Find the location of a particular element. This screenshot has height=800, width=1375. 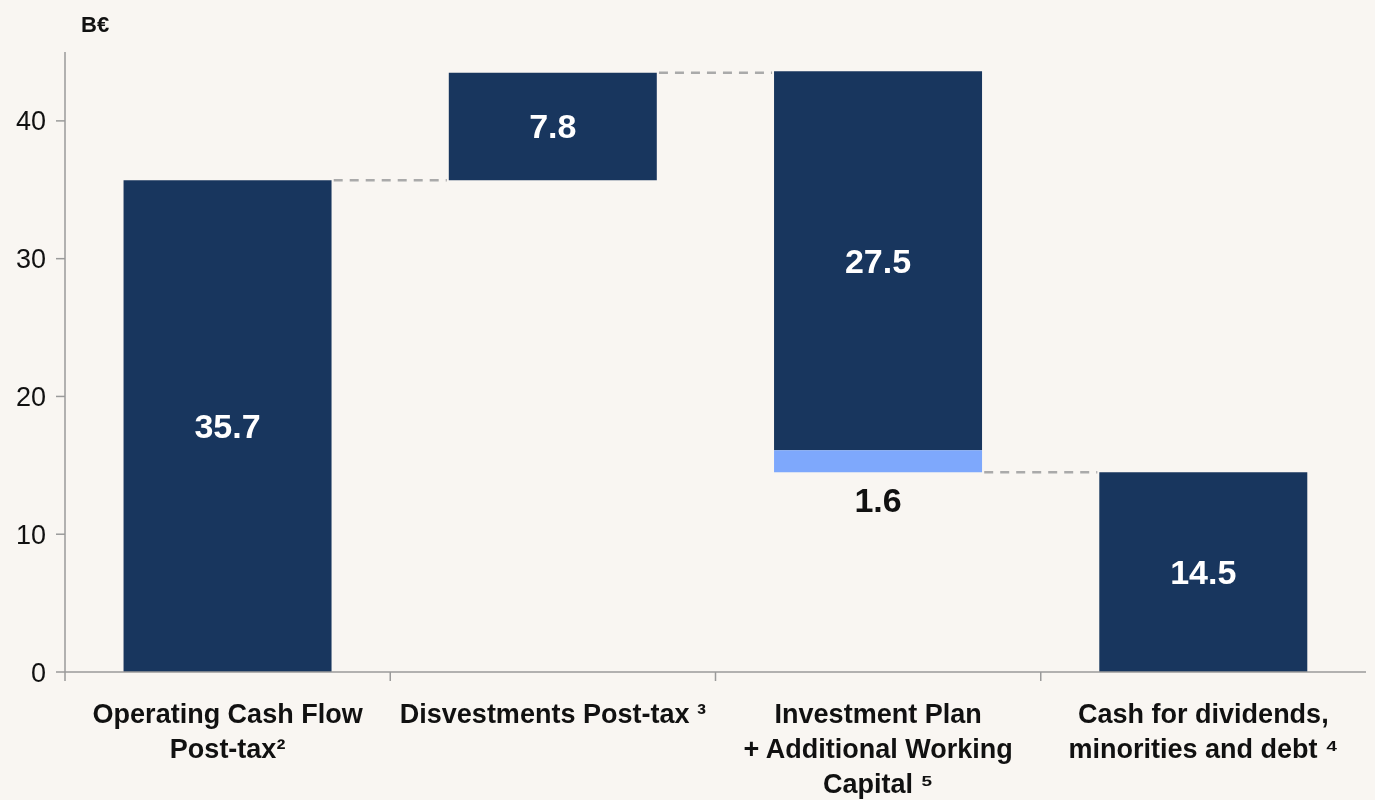

data-label: 27.5 is located at coordinates (878, 260).